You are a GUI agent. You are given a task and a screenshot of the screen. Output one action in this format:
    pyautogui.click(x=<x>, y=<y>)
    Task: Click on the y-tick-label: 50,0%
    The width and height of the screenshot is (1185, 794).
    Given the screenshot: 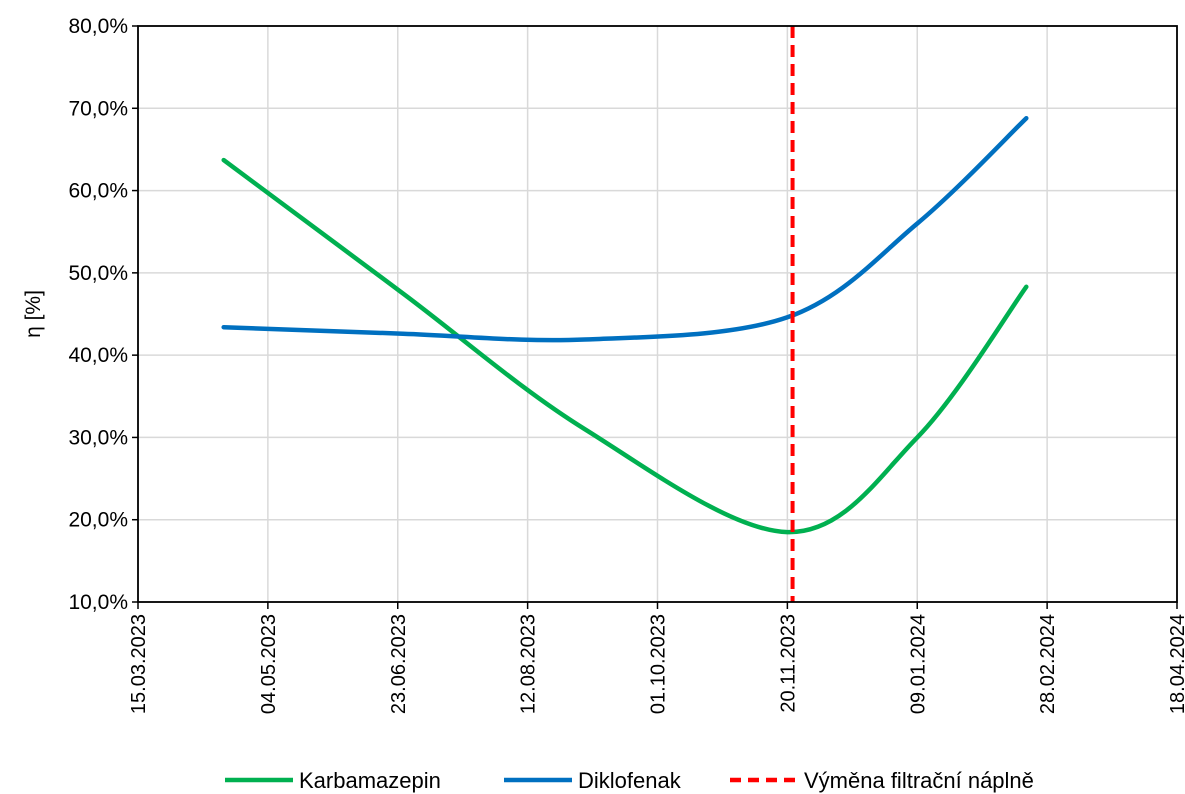 What is the action you would take?
    pyautogui.click(x=98, y=273)
    